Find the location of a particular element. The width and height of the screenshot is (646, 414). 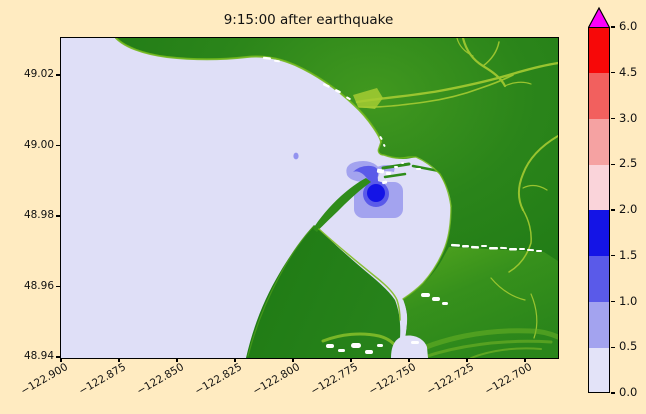

x-tick-label: −122.900 is located at coordinates (44, 379).